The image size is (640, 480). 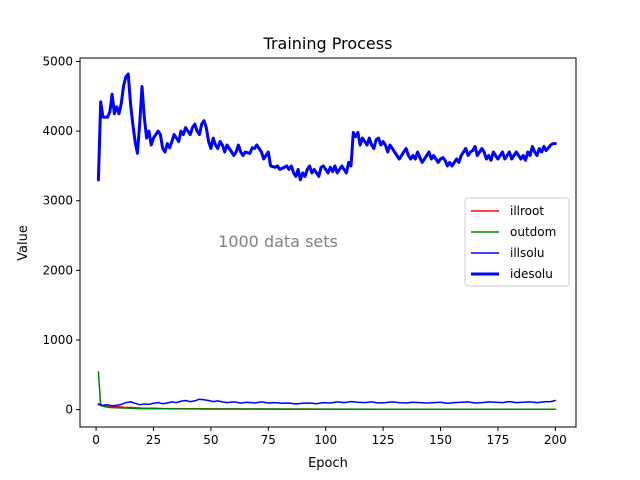 I want to click on legend: illroot outdom illsolu idesolu, so click(x=517, y=242).